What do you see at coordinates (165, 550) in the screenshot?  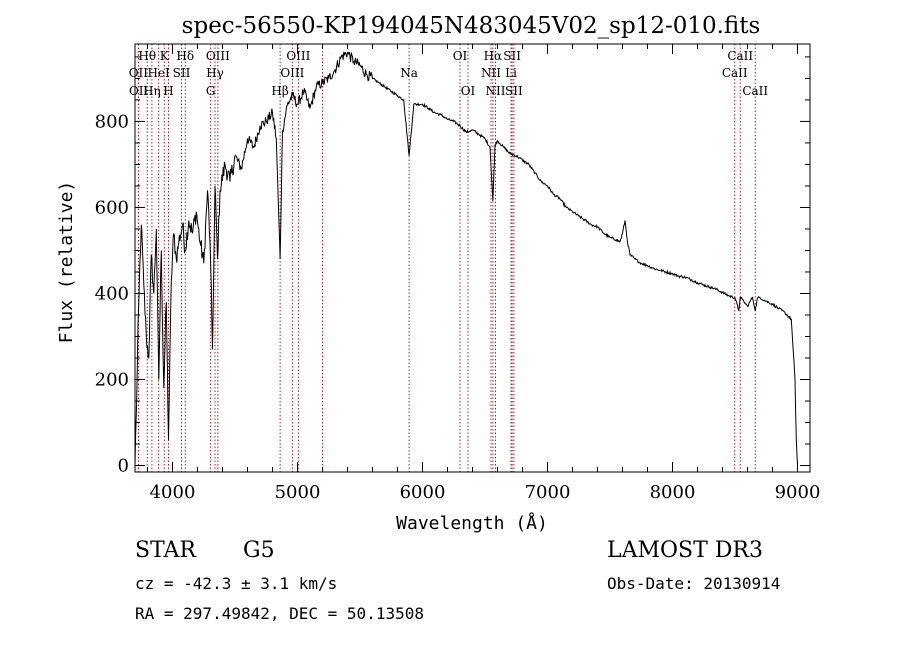 I see `object-class: STAR` at bounding box center [165, 550].